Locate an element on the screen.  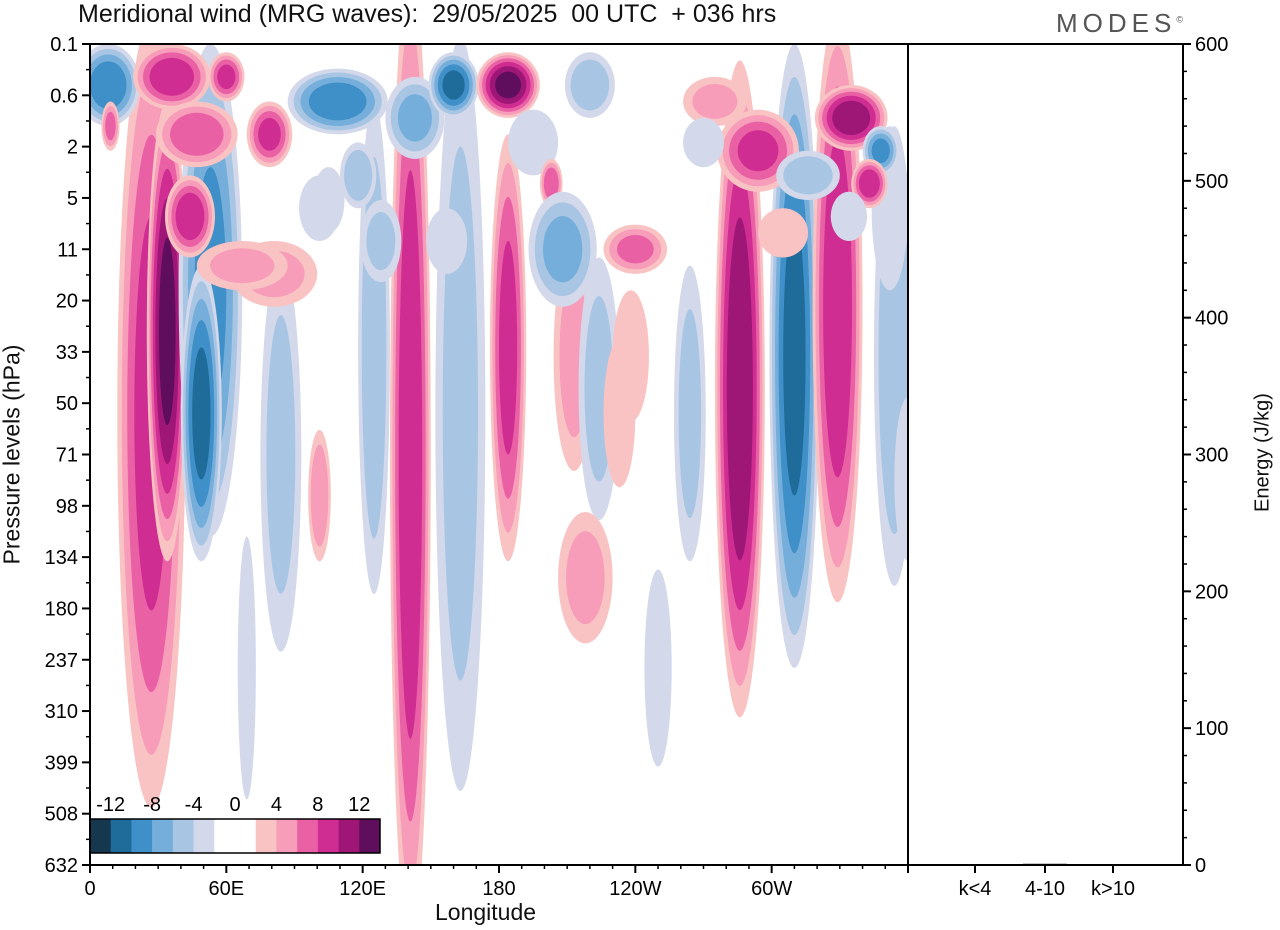
energy-category-label: k<4 is located at coordinates (975, 889).